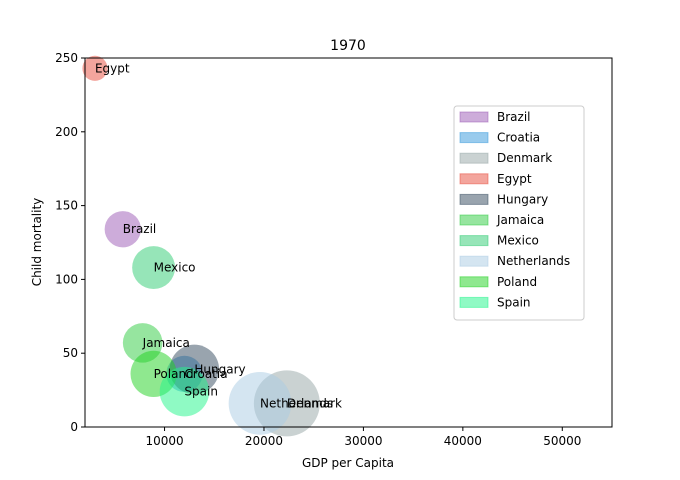 The image size is (680, 480). What do you see at coordinates (520, 220) in the screenshot?
I see `legend-label-jamaica: Jamaica` at bounding box center [520, 220].